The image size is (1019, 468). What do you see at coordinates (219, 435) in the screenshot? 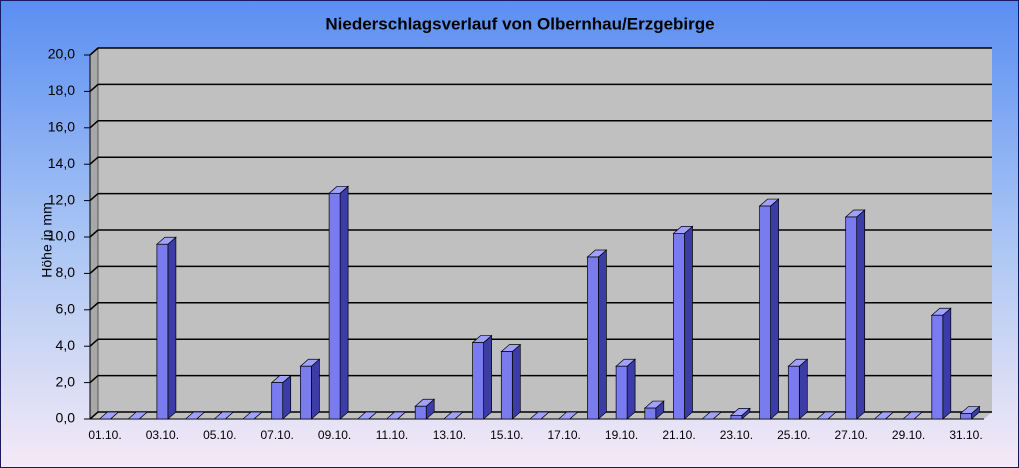
I see `x-tick-label: 05.10.` at bounding box center [219, 435].